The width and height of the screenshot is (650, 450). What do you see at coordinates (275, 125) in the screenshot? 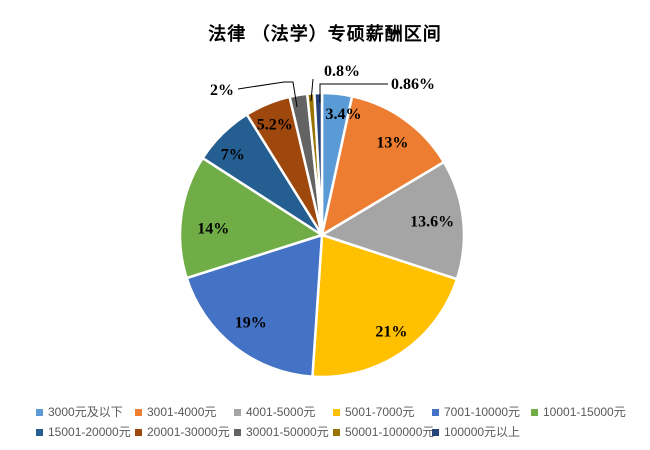
I see `slice-label-7: 5.2%` at bounding box center [275, 125].